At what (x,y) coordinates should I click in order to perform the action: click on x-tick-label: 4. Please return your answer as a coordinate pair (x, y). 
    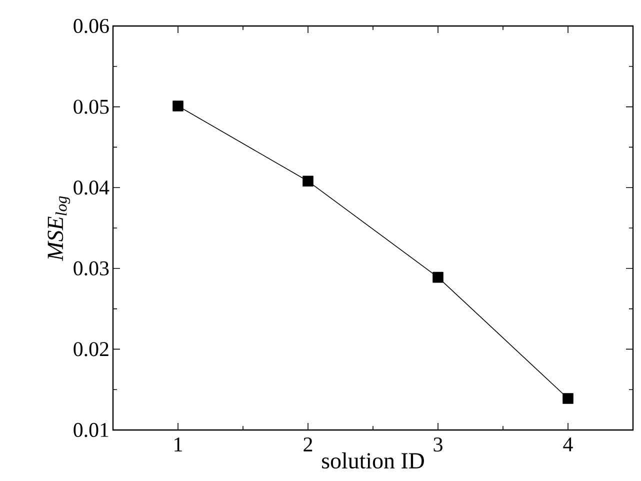
    Looking at the image, I should click on (568, 445).